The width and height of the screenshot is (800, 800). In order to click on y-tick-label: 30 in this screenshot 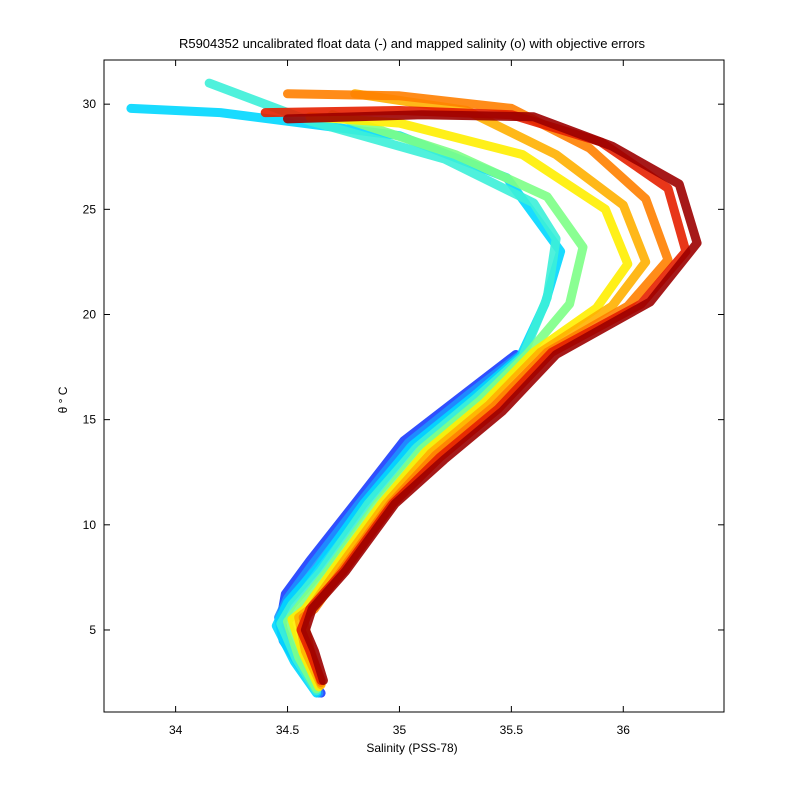, I will do `click(90, 104)`.